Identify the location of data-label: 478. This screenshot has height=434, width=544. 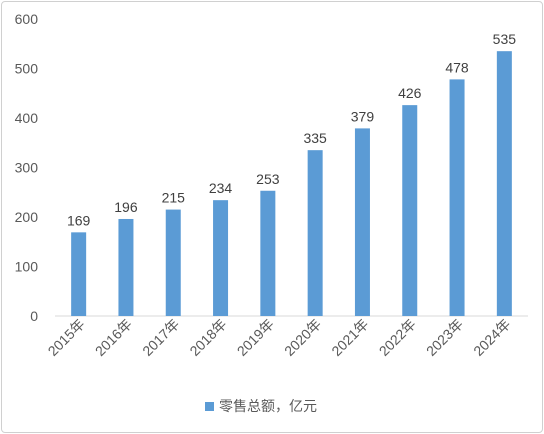
(457, 67).